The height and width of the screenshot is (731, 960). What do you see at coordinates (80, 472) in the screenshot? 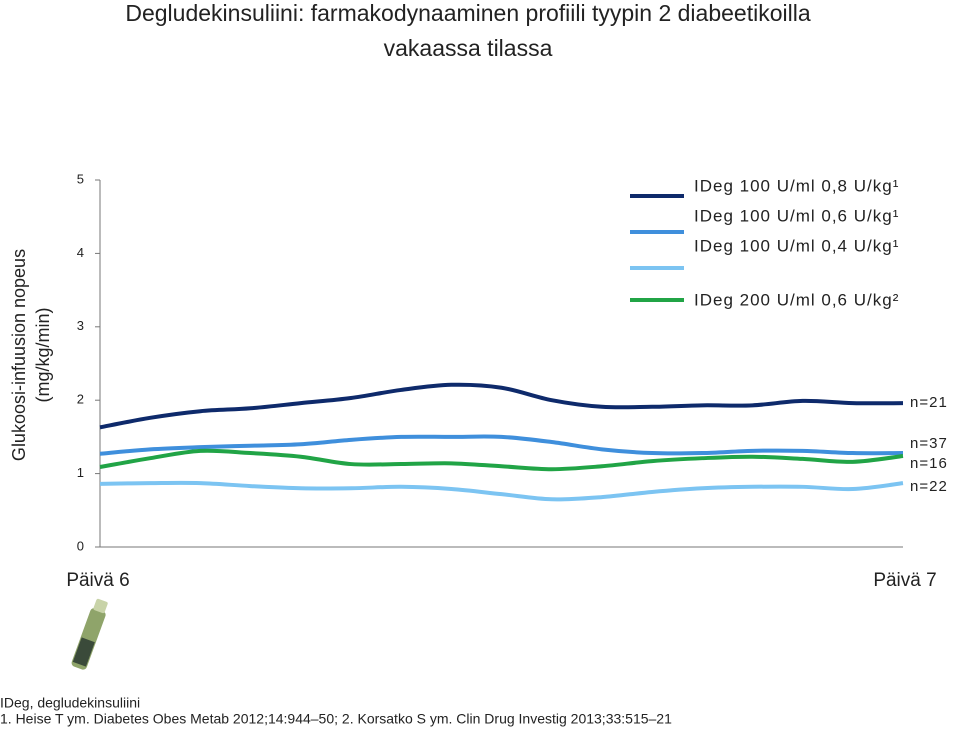
I see `y-tick-label: 1` at bounding box center [80, 472].